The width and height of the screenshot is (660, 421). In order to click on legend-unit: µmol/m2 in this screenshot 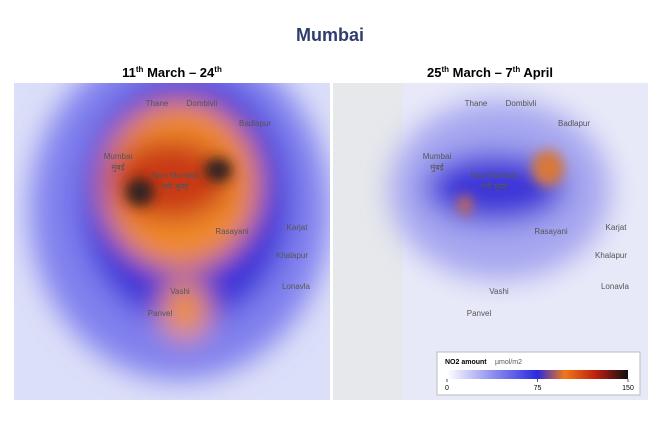, I will do `click(508, 362)`.